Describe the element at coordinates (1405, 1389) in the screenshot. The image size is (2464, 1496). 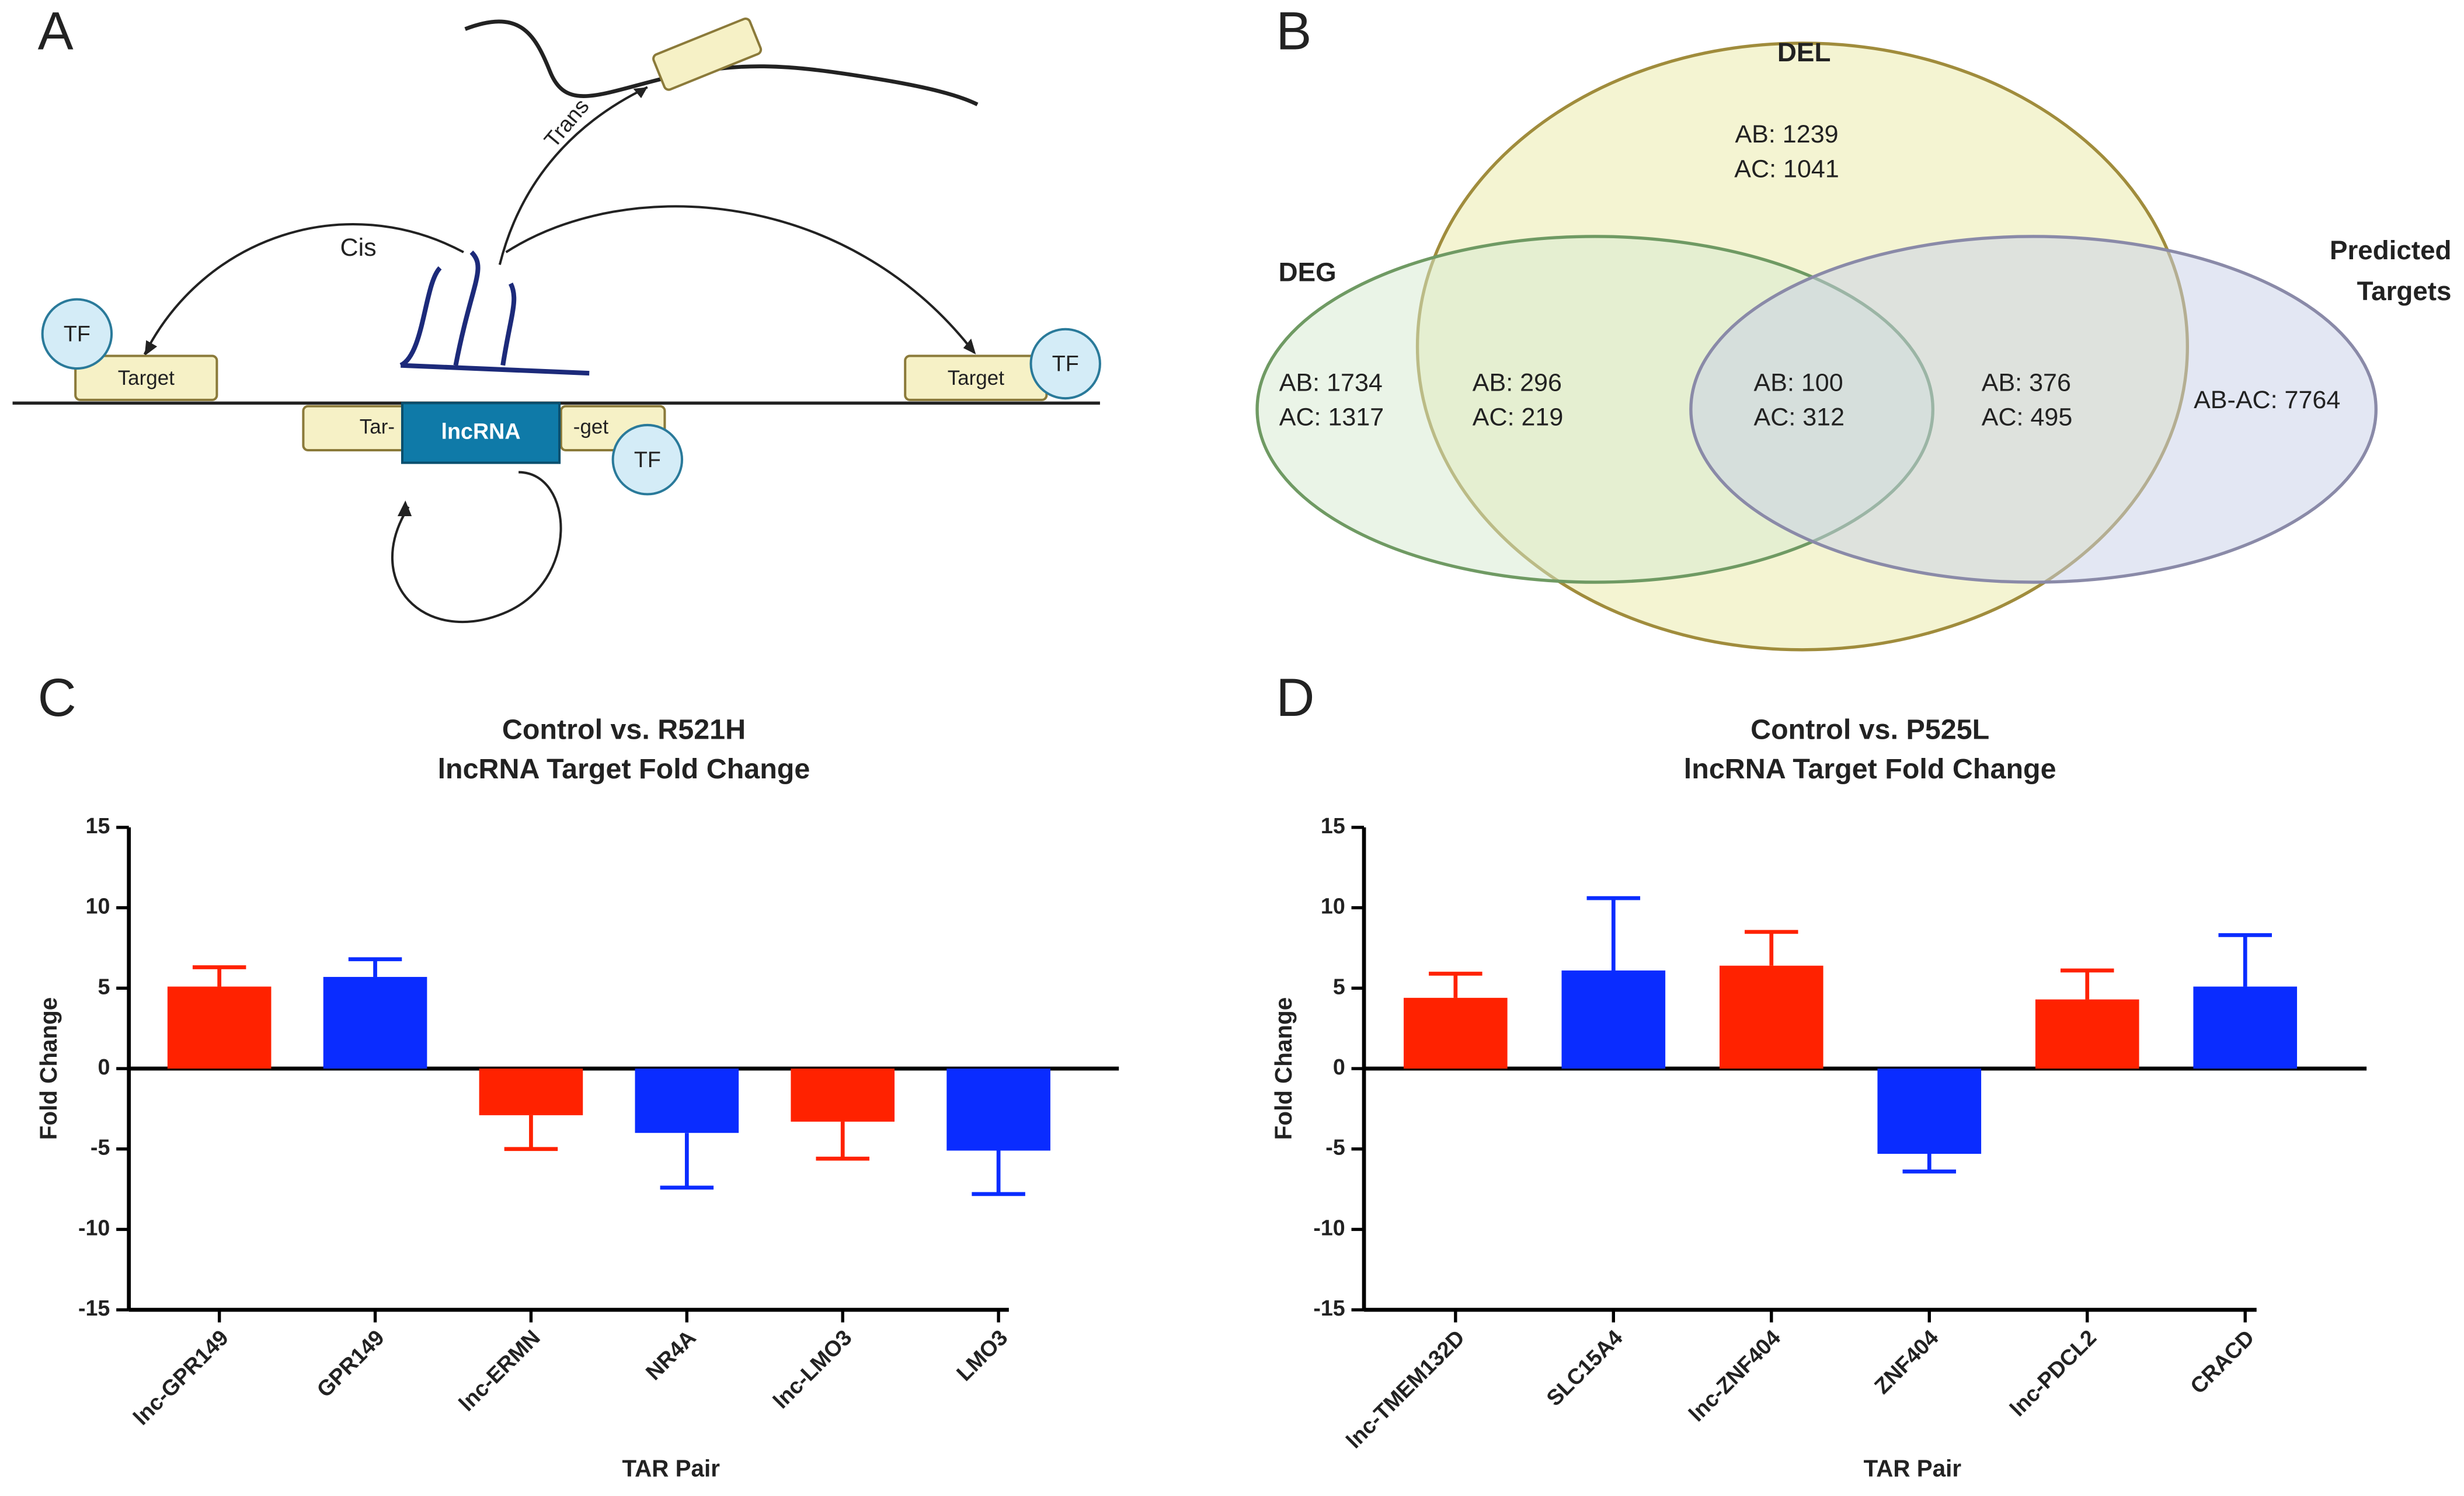
I see `x-tick-label: lnc-TMEM132D` at that location.